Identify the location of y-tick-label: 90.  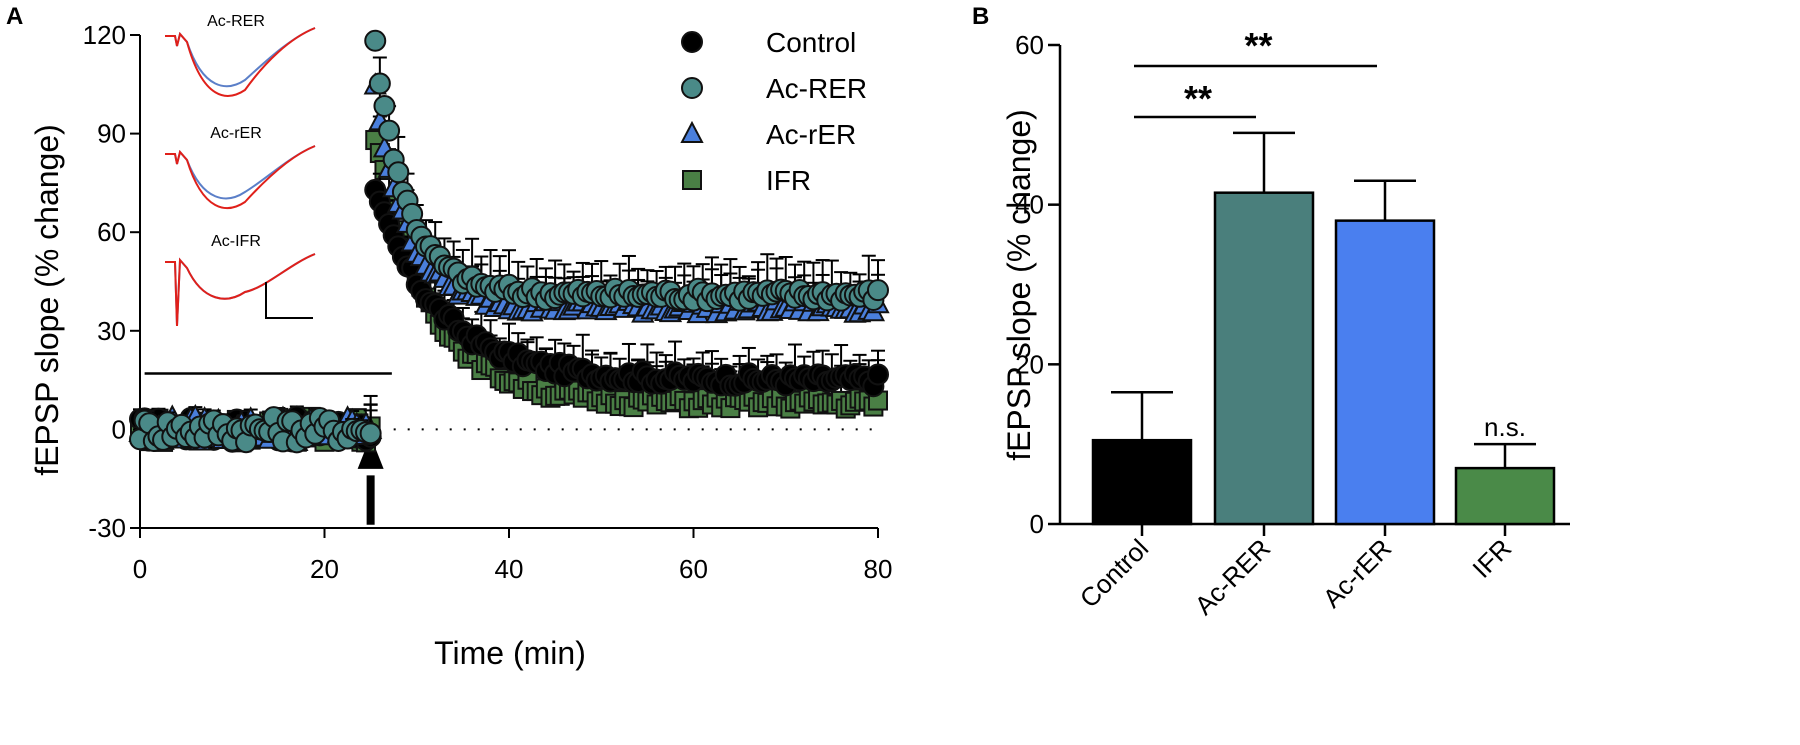
(111, 134).